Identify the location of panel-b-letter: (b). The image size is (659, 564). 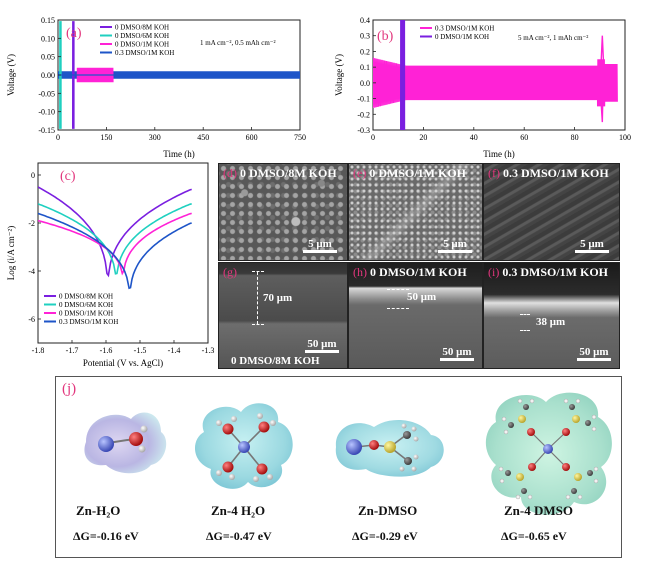
(385, 36).